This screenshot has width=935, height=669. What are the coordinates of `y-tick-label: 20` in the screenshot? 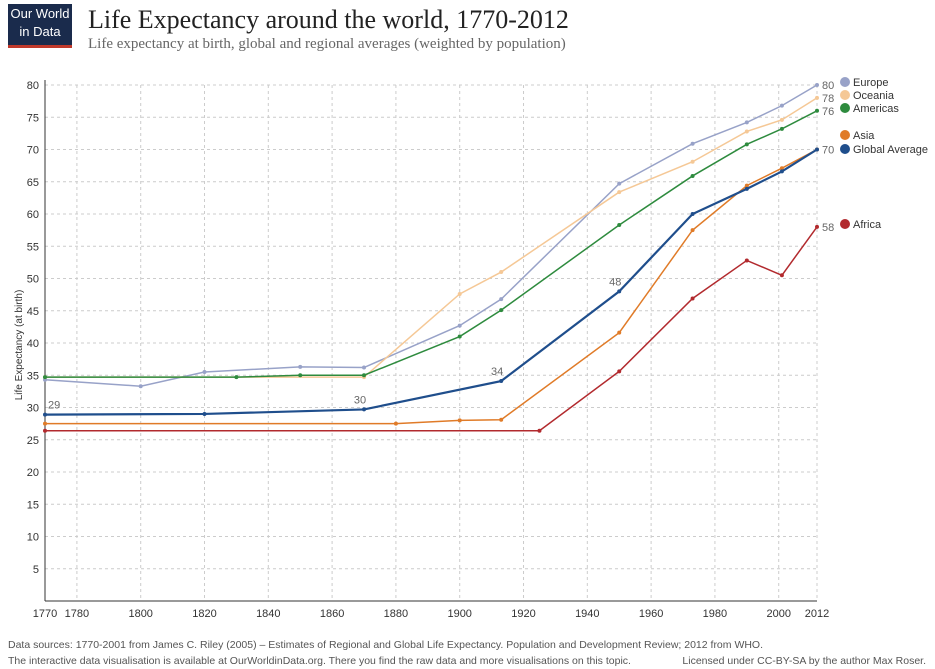 It's located at (33, 473).